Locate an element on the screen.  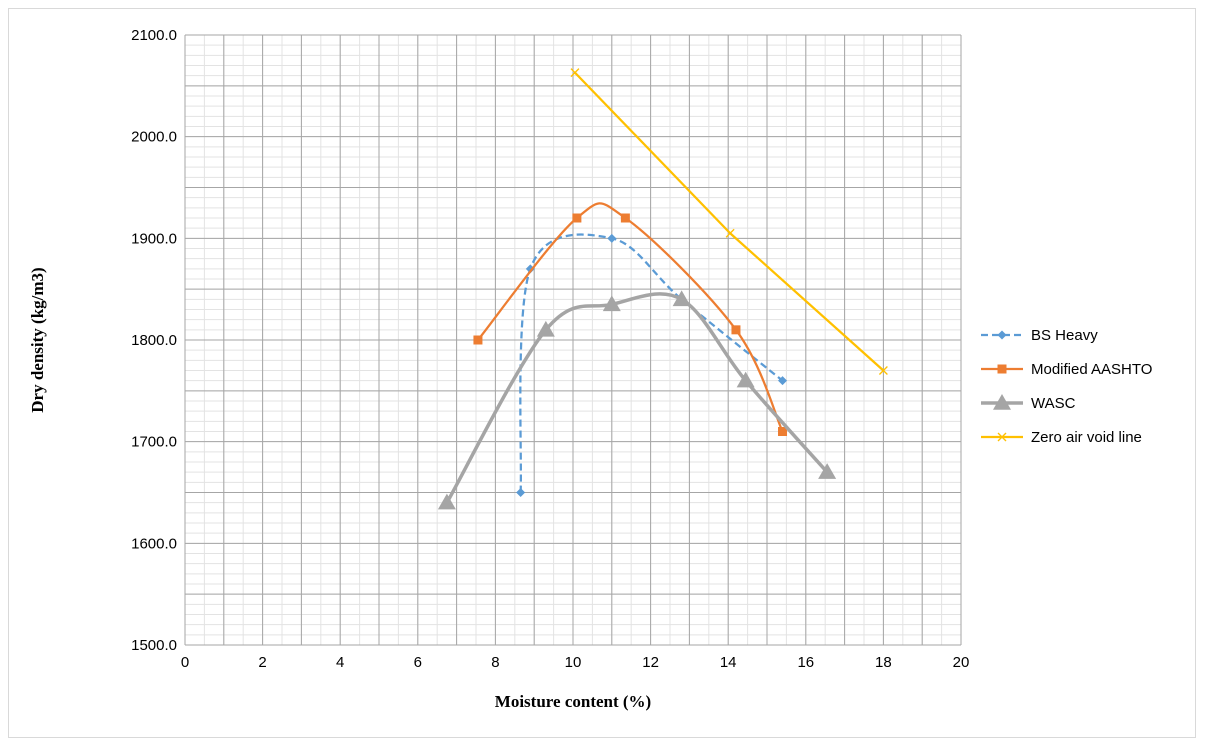
legend-marker-modified-aashto is located at coordinates (1002, 369).